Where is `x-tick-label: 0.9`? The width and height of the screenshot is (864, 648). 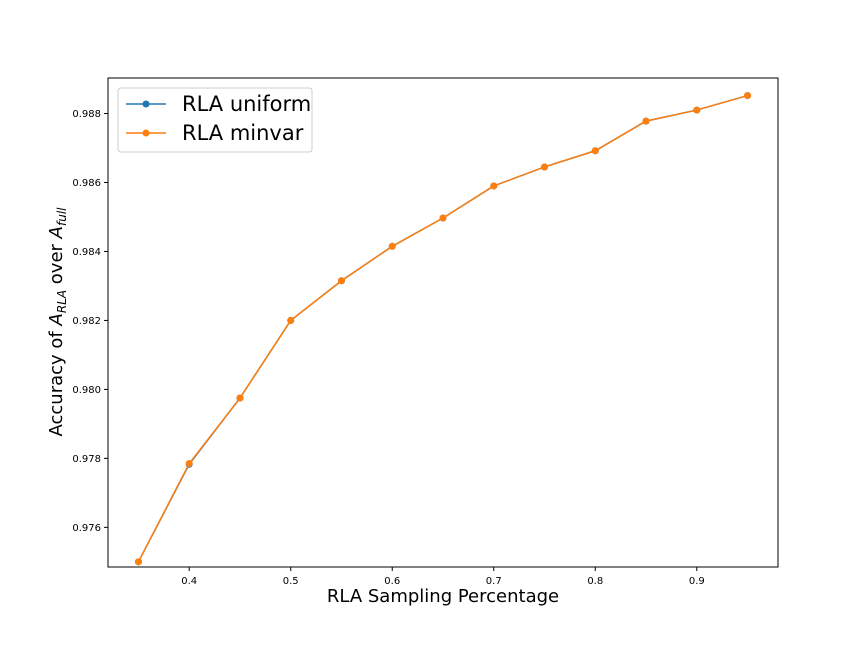
x-tick-label: 0.9 is located at coordinates (697, 581).